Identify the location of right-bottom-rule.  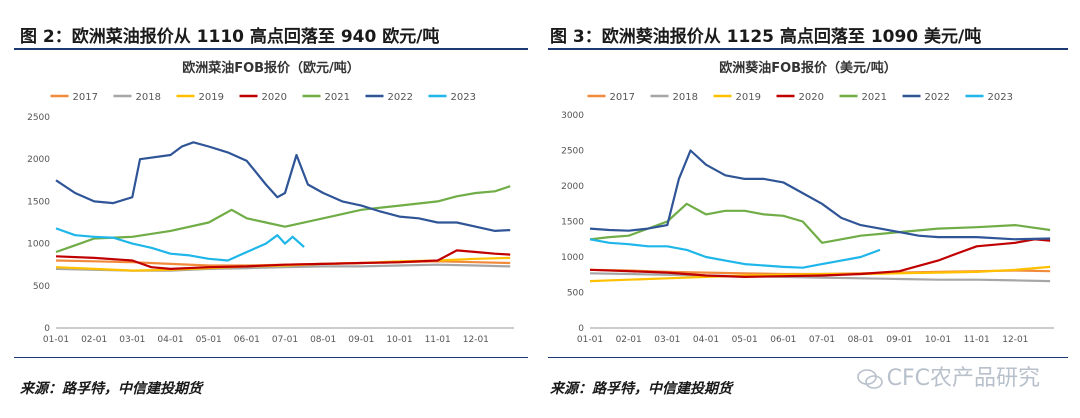
(808, 357).